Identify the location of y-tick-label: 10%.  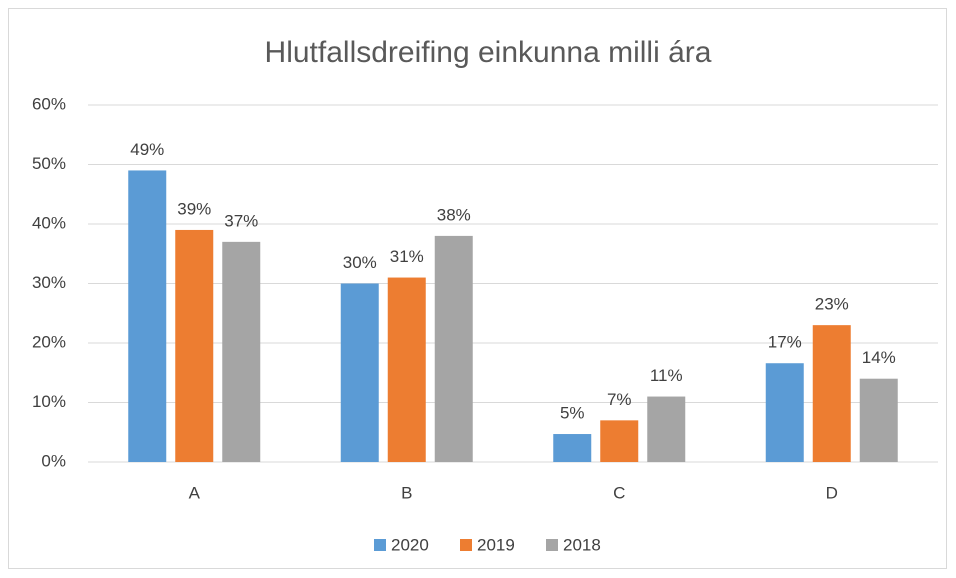
(49, 401).